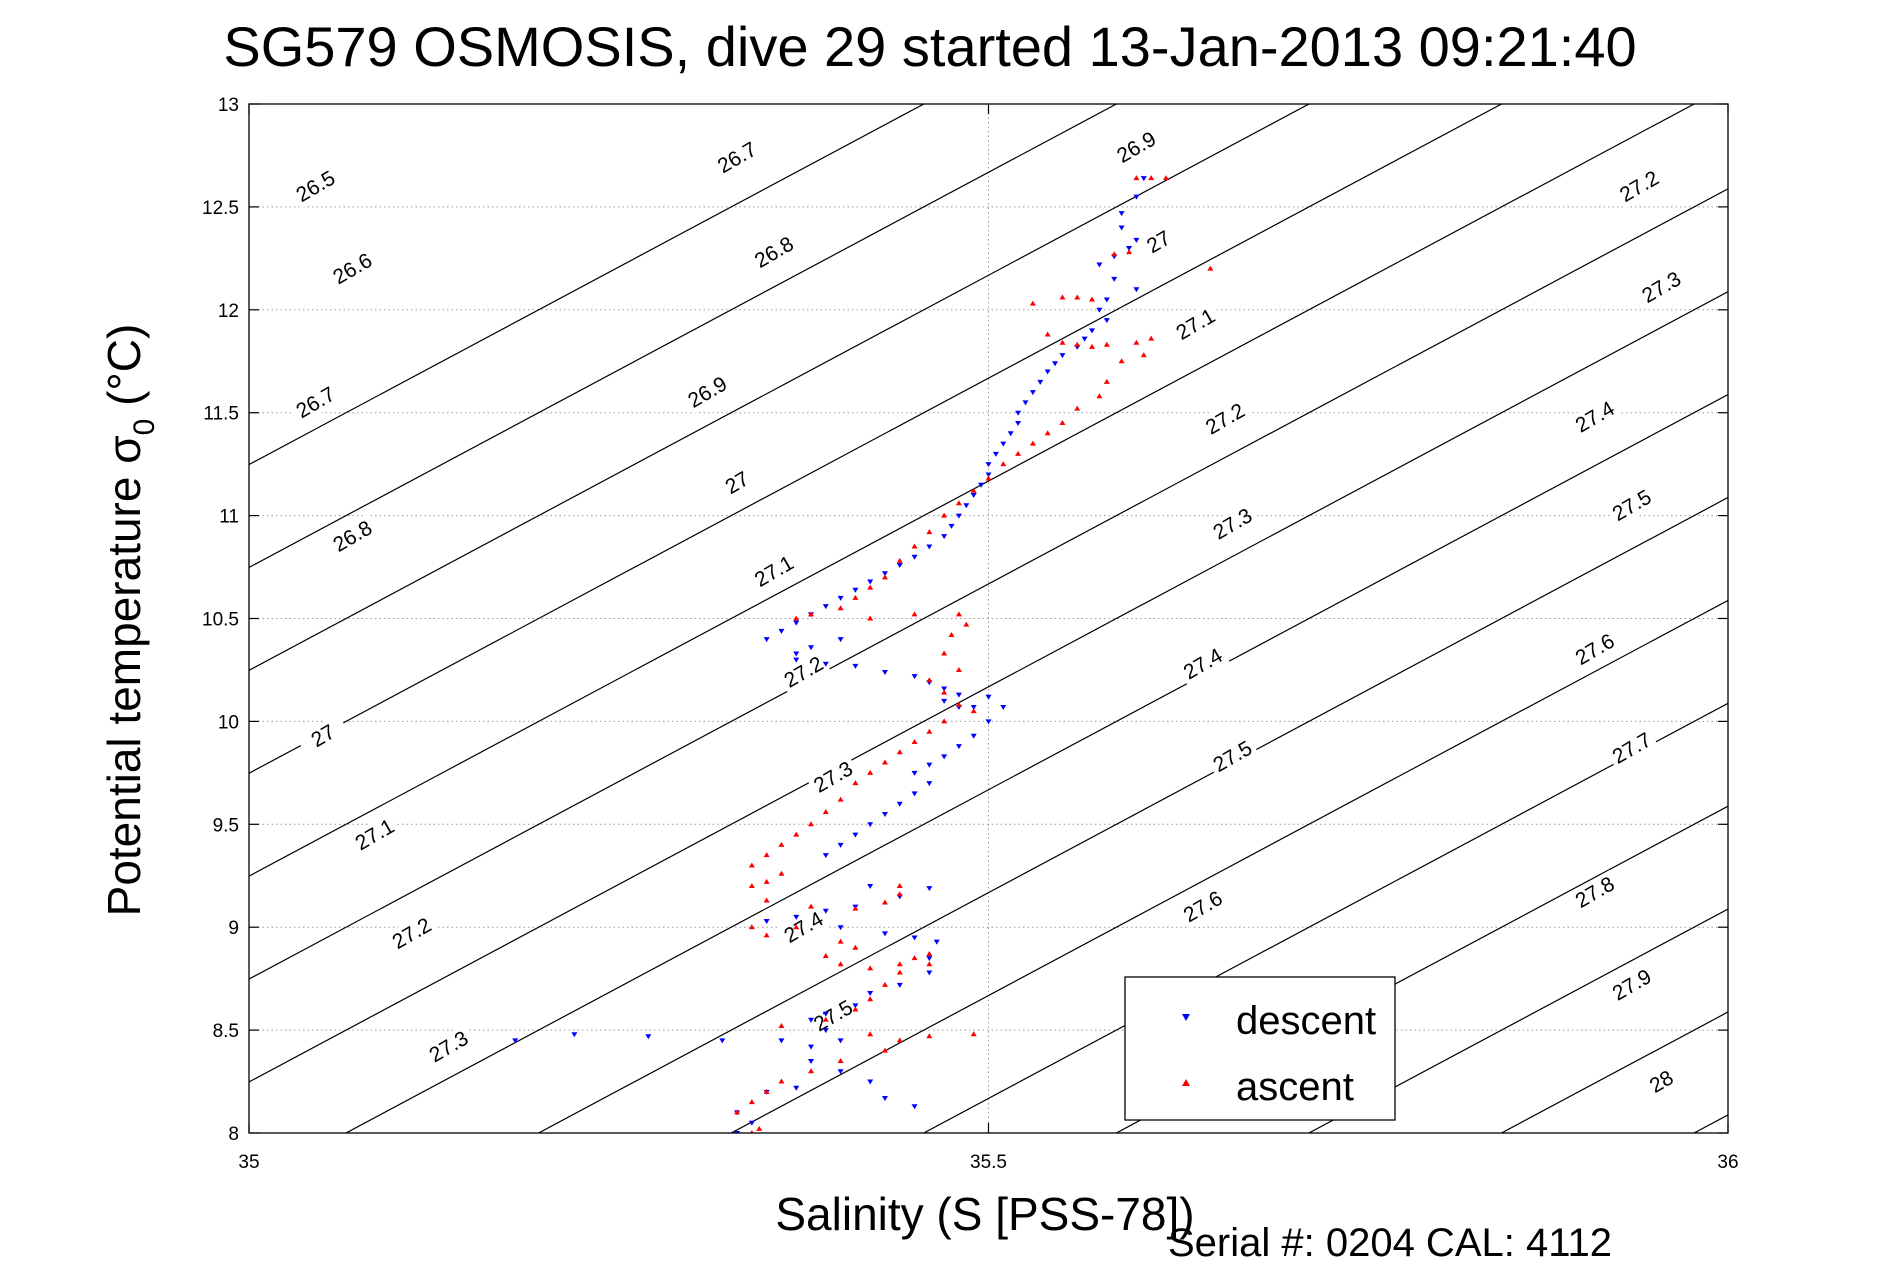  What do you see at coordinates (984, 1214) in the screenshot?
I see `x-axis-label: Salinity (S [PSS-78])` at bounding box center [984, 1214].